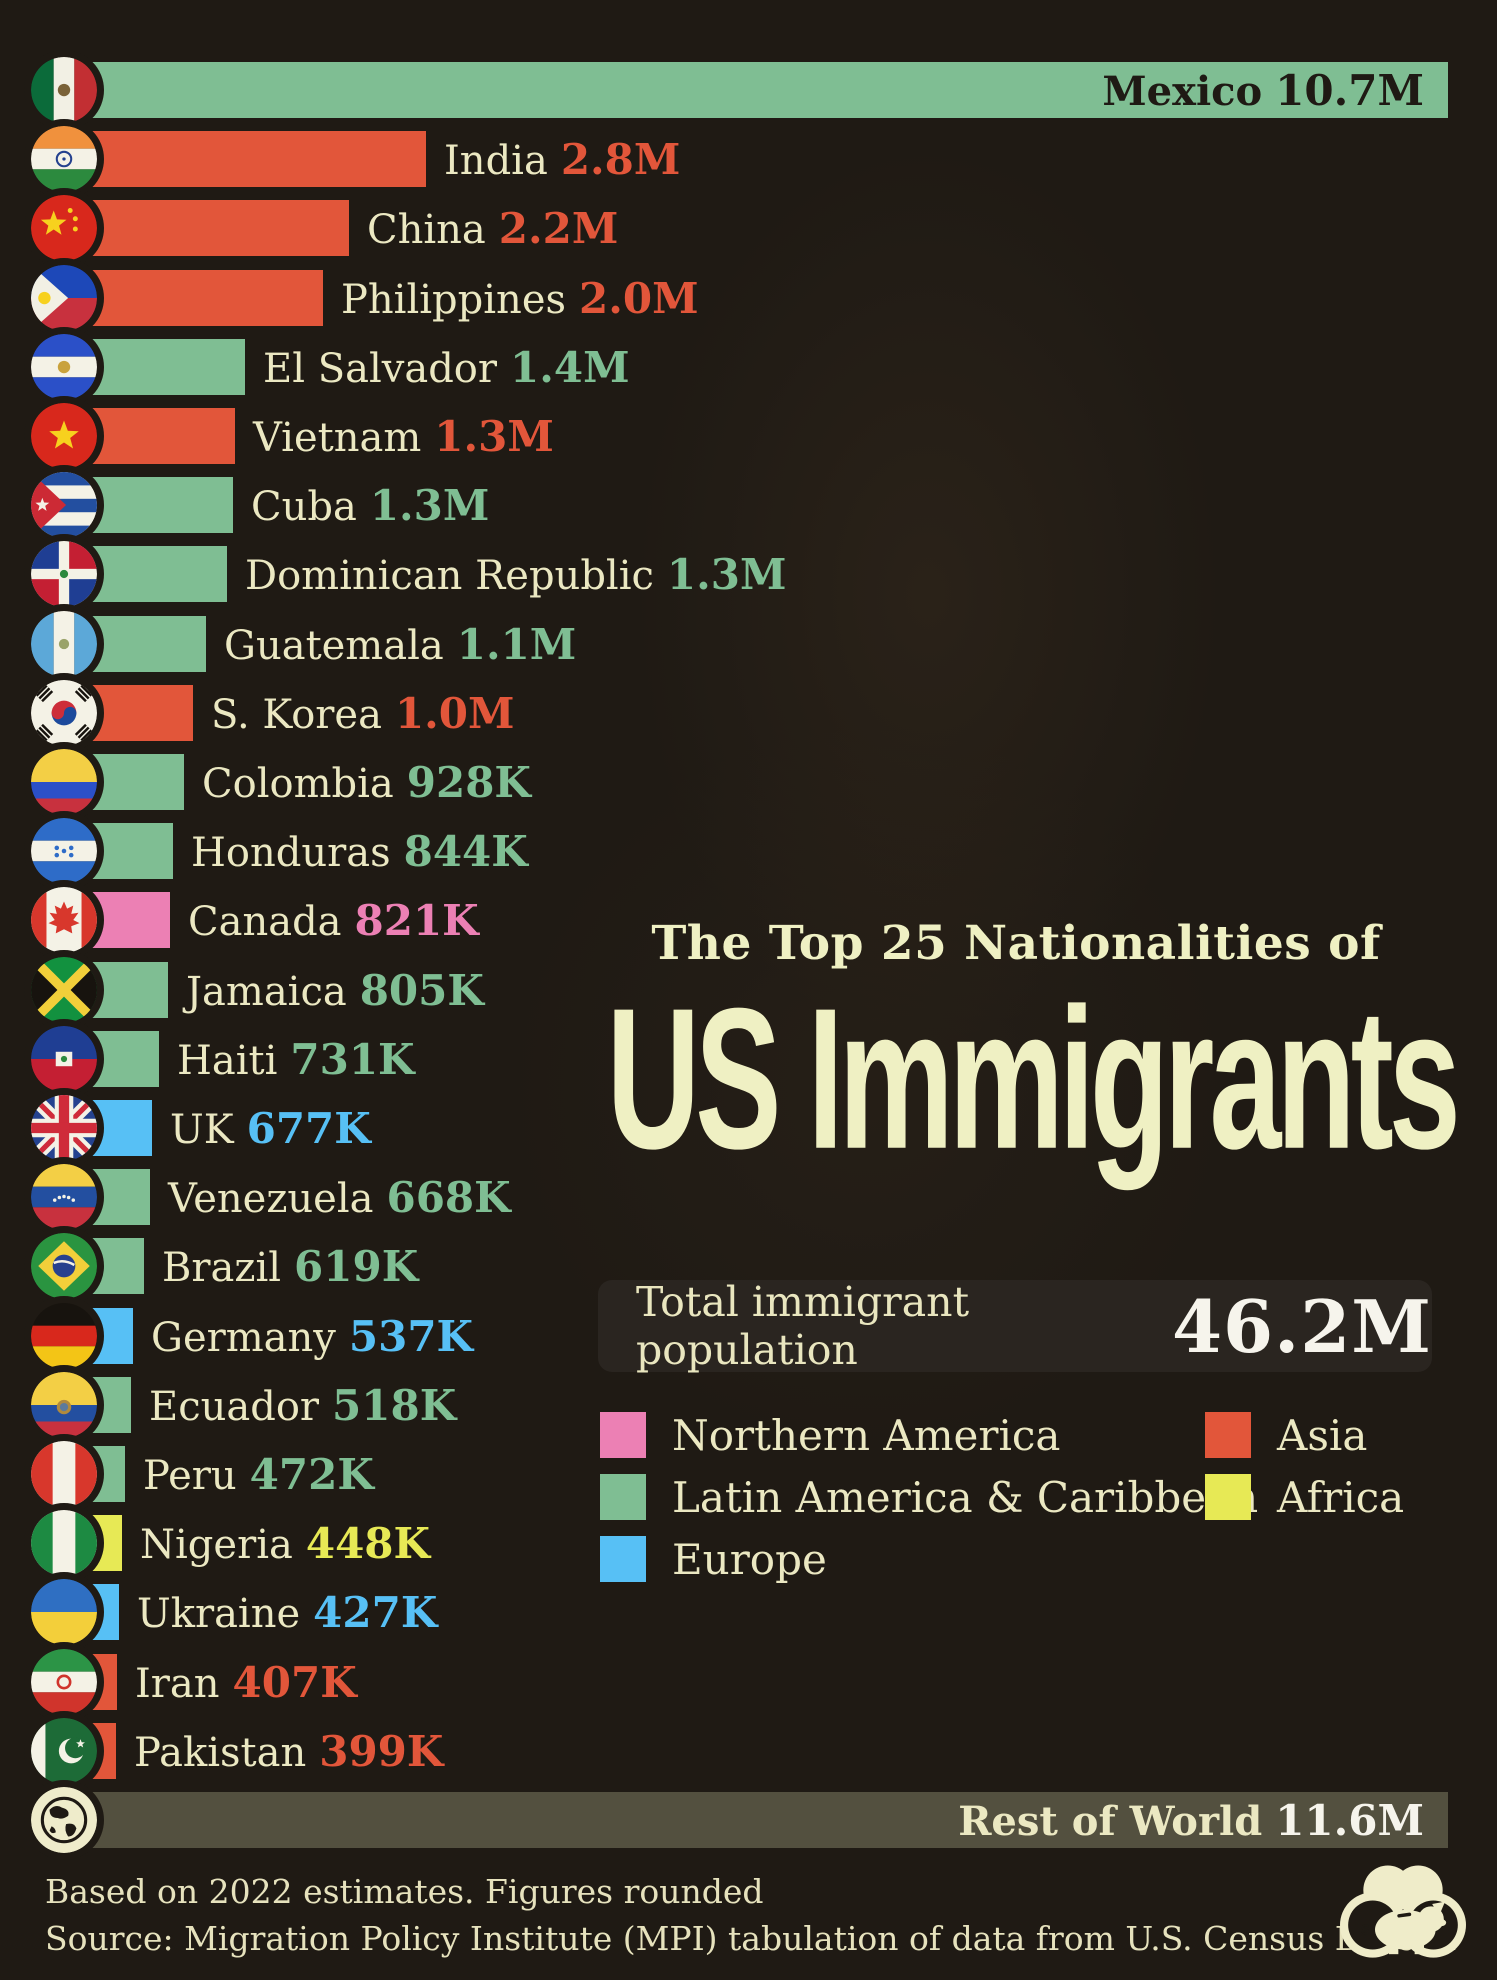  What do you see at coordinates (1016, 943) in the screenshot?
I see `title-kicker: The Top 25 Nationalities of` at bounding box center [1016, 943].